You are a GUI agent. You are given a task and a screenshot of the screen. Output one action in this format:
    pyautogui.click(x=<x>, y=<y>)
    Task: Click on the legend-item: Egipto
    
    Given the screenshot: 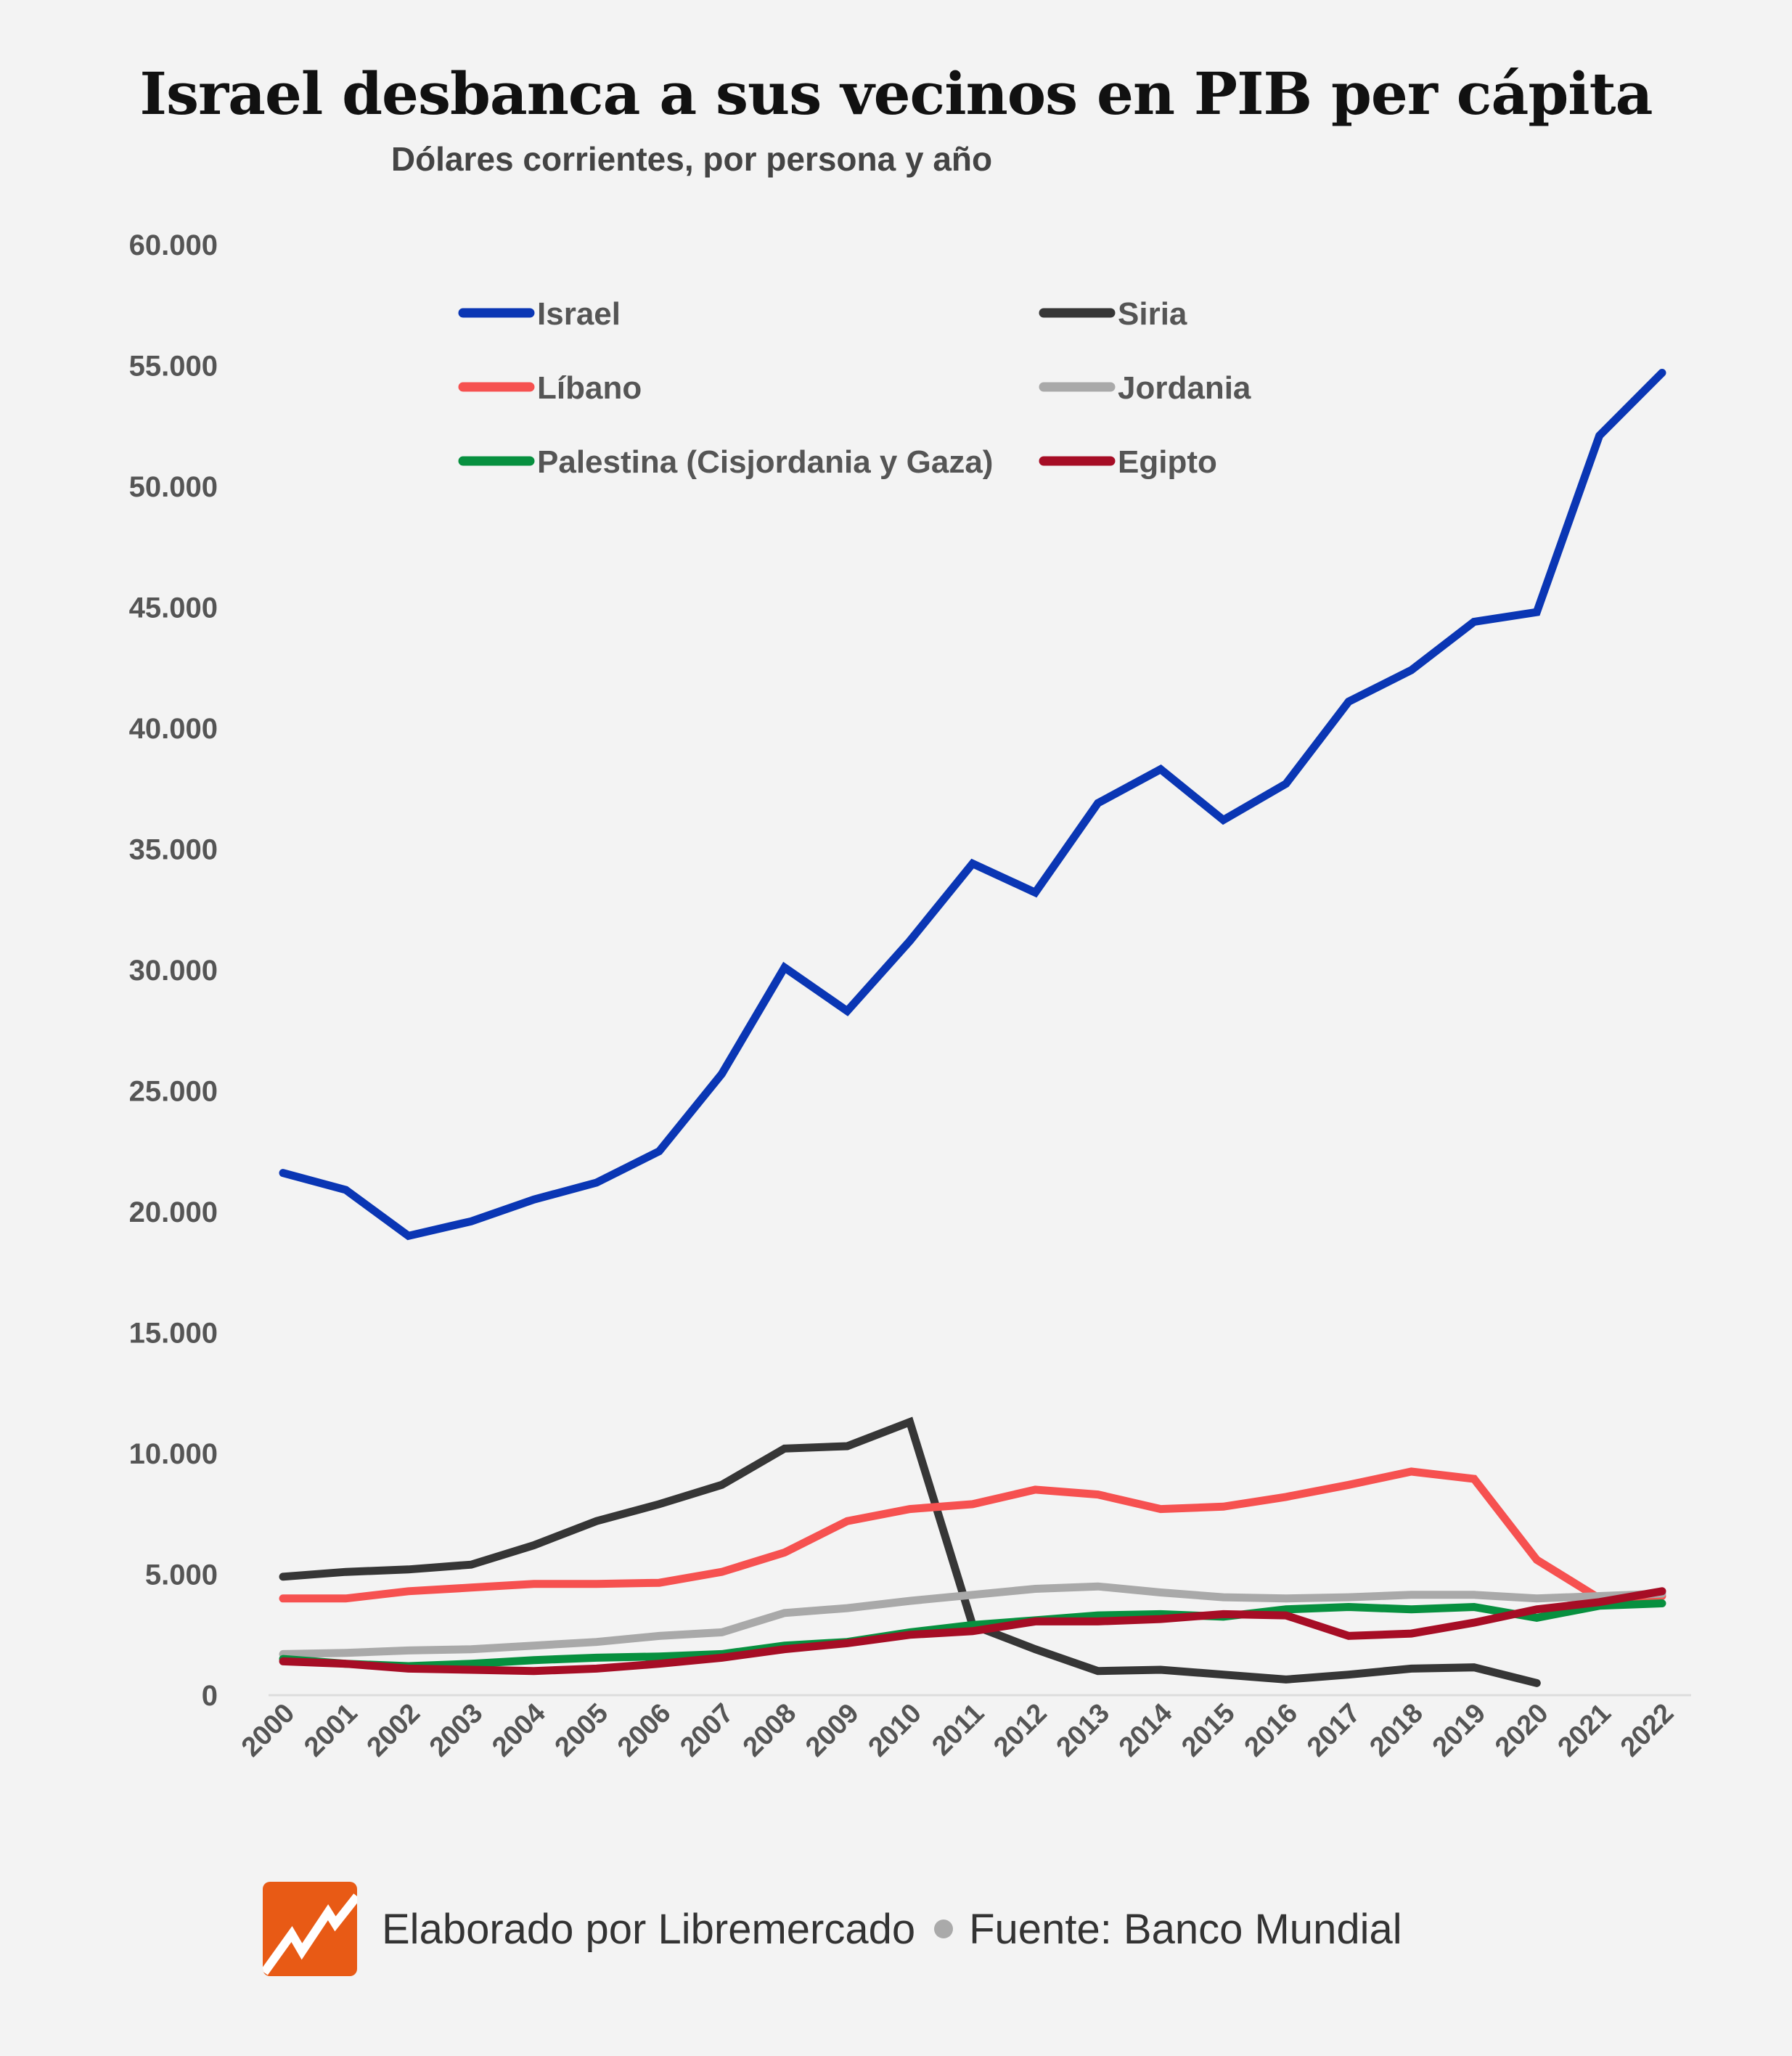 What is the action you would take?
    pyautogui.click(x=1128, y=462)
    